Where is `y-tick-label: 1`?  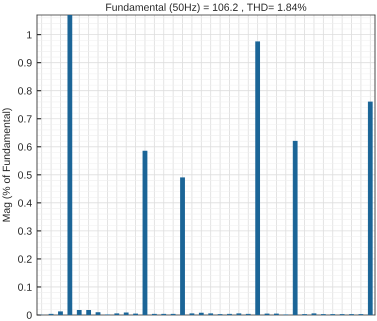 y-tick-label: 1 is located at coordinates (29, 34).